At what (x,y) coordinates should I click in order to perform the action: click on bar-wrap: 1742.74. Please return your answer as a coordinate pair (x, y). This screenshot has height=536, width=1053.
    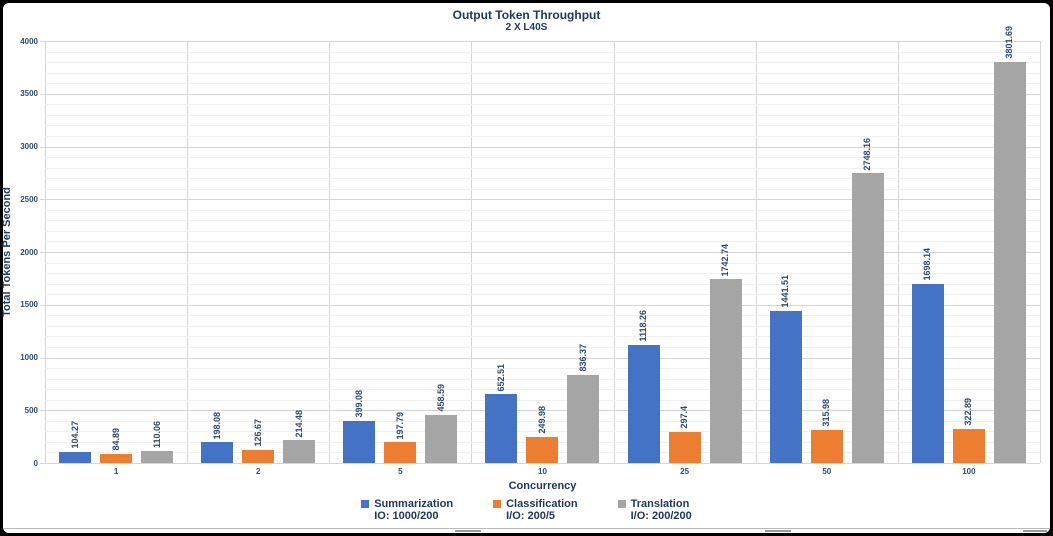
    Looking at the image, I should click on (725, 353).